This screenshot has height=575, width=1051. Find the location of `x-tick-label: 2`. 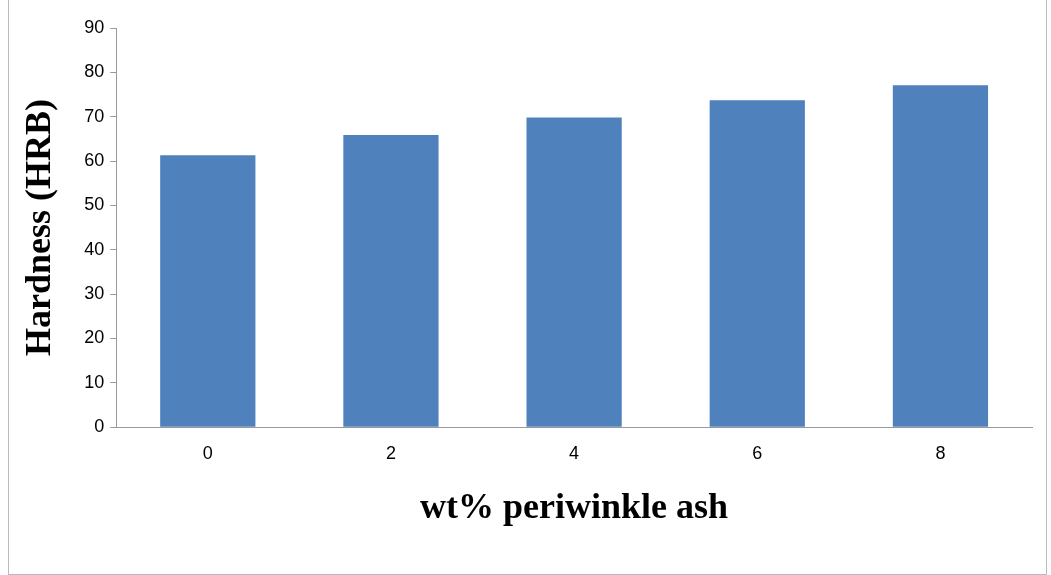

x-tick-label: 2 is located at coordinates (390, 452).